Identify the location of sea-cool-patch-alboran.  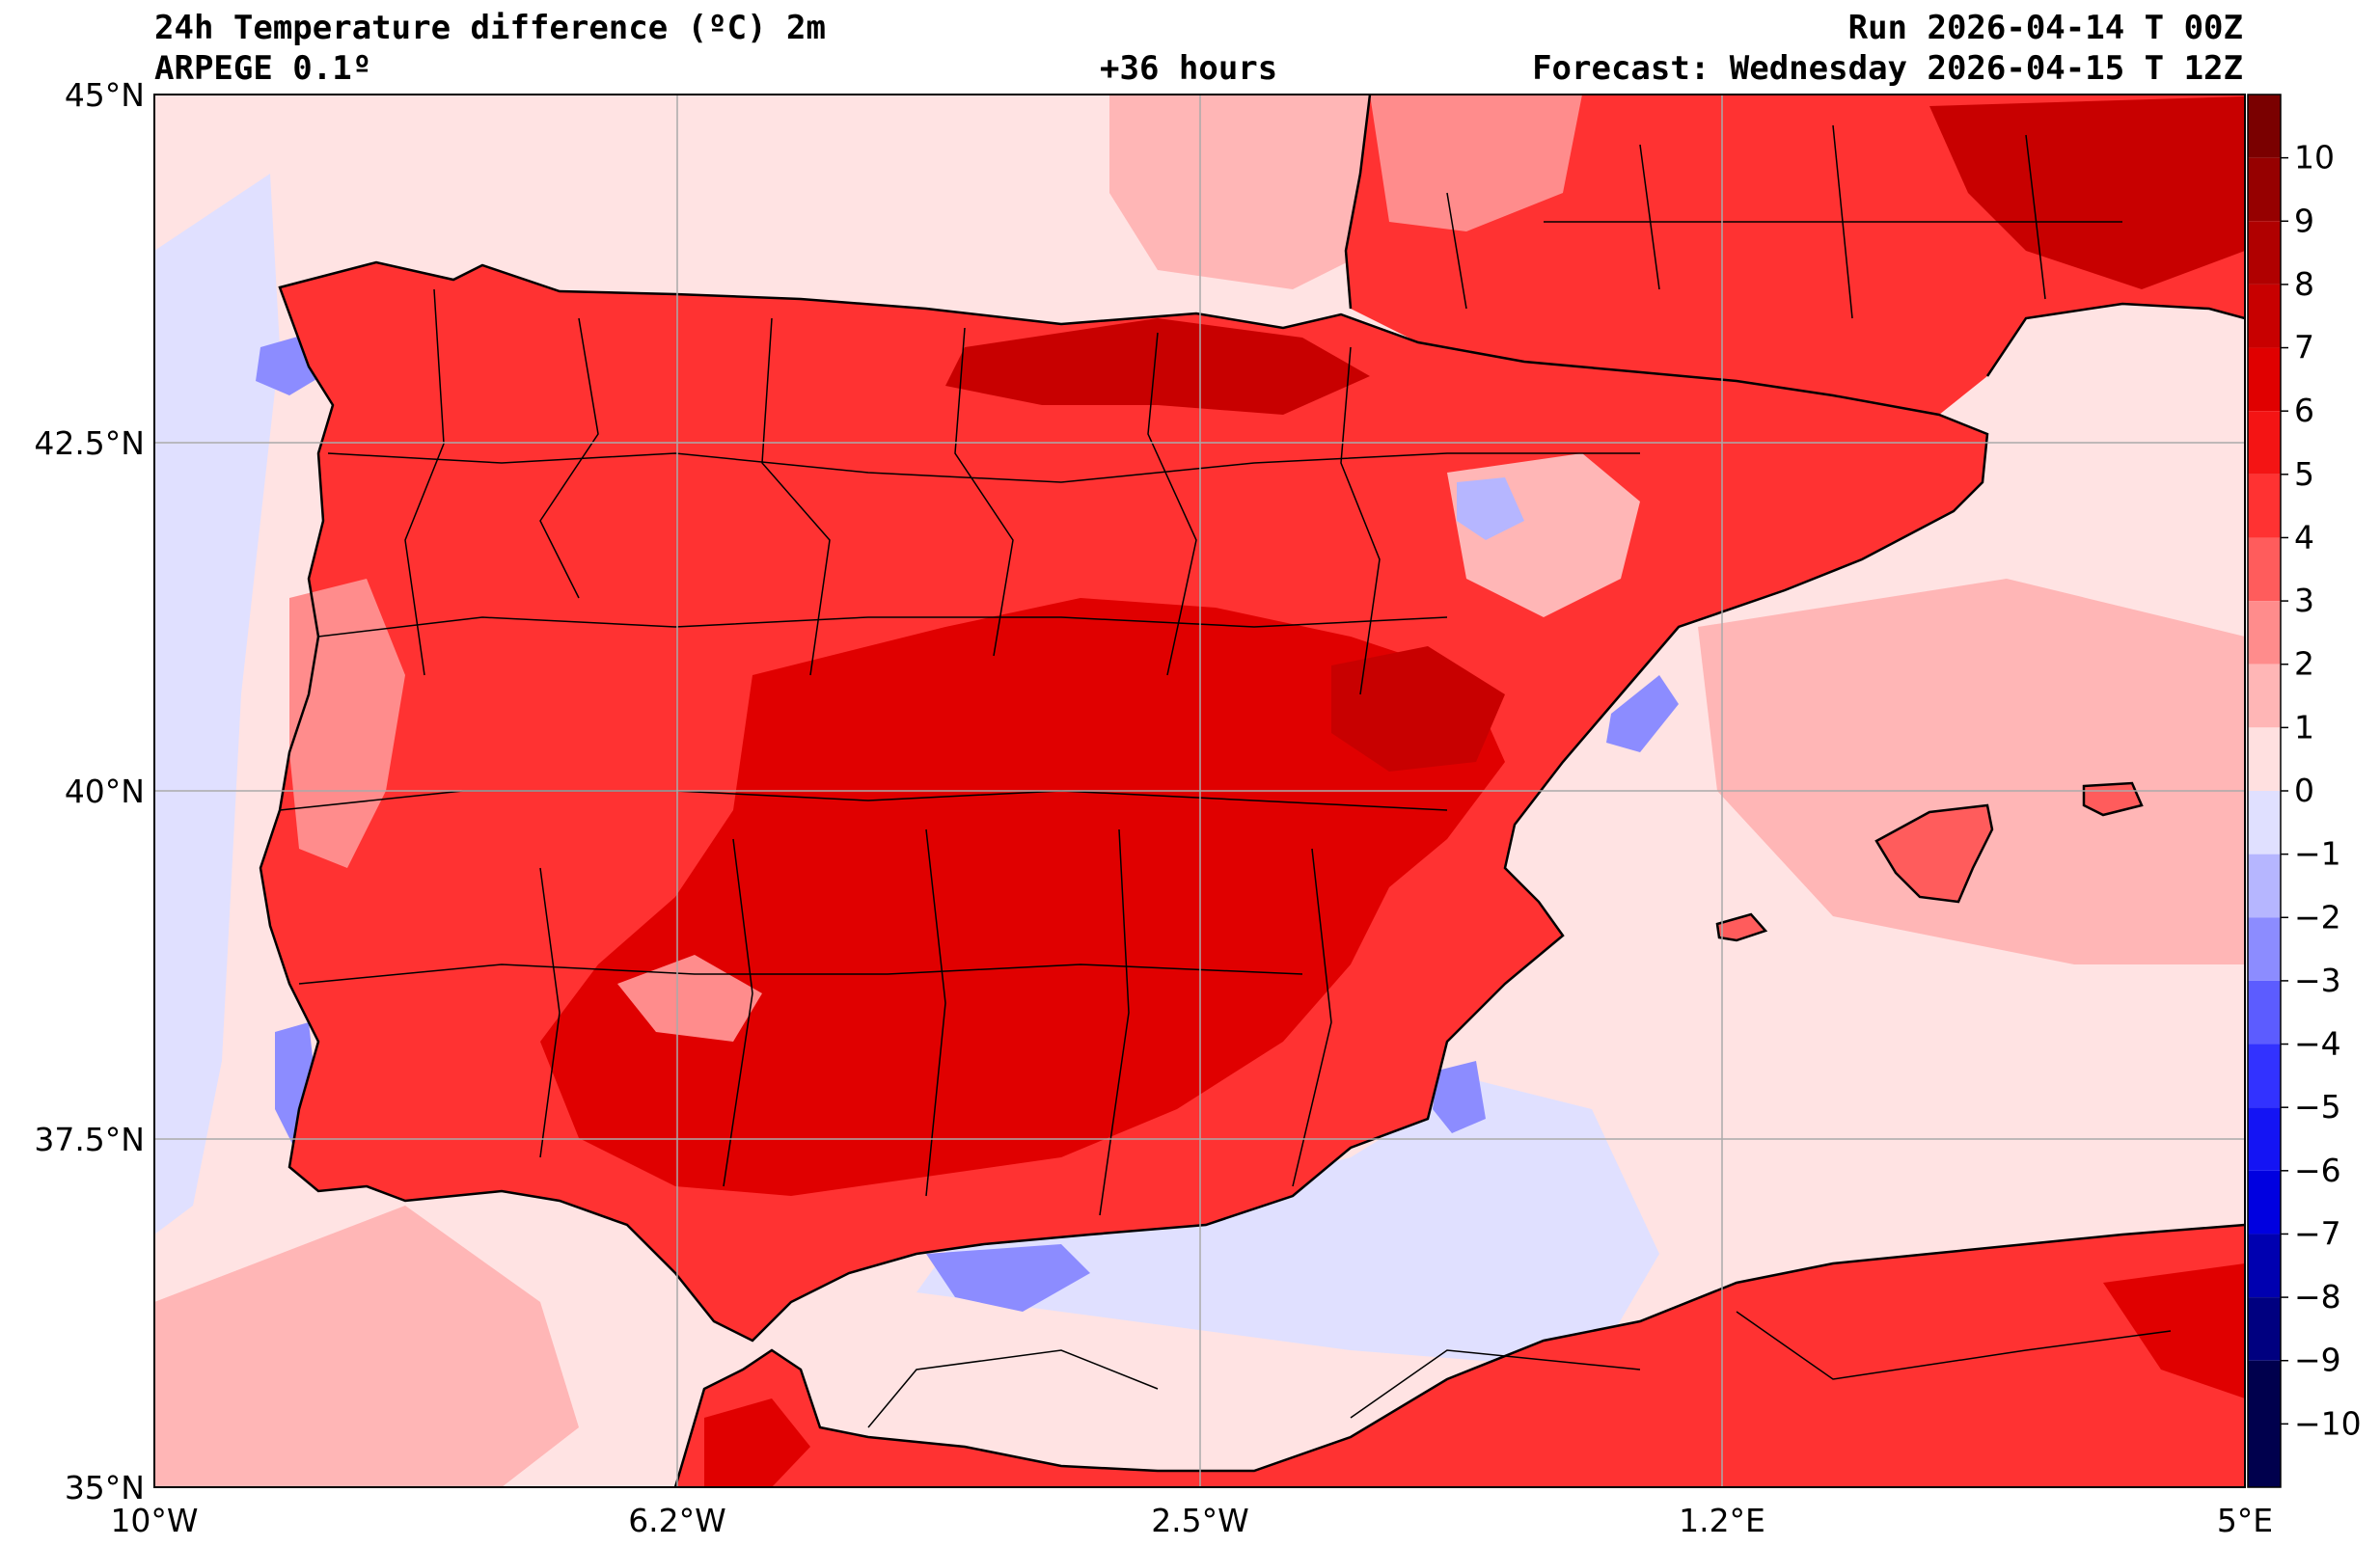
(1288, 1225).